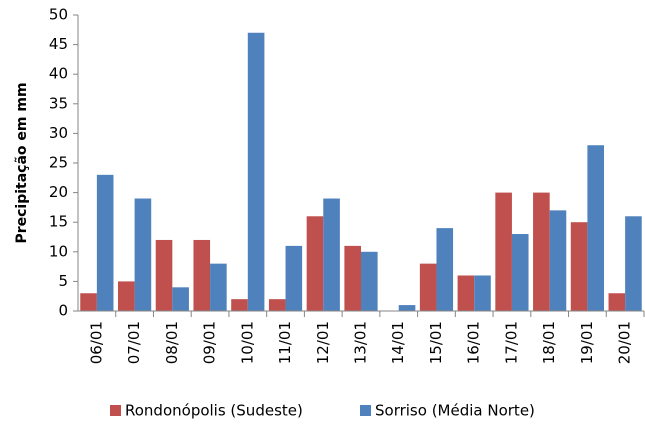 Image resolution: width=645 pixels, height=425 pixels. What do you see at coordinates (511, 342) in the screenshot?
I see `x-tick-label: 17/01` at bounding box center [511, 342].